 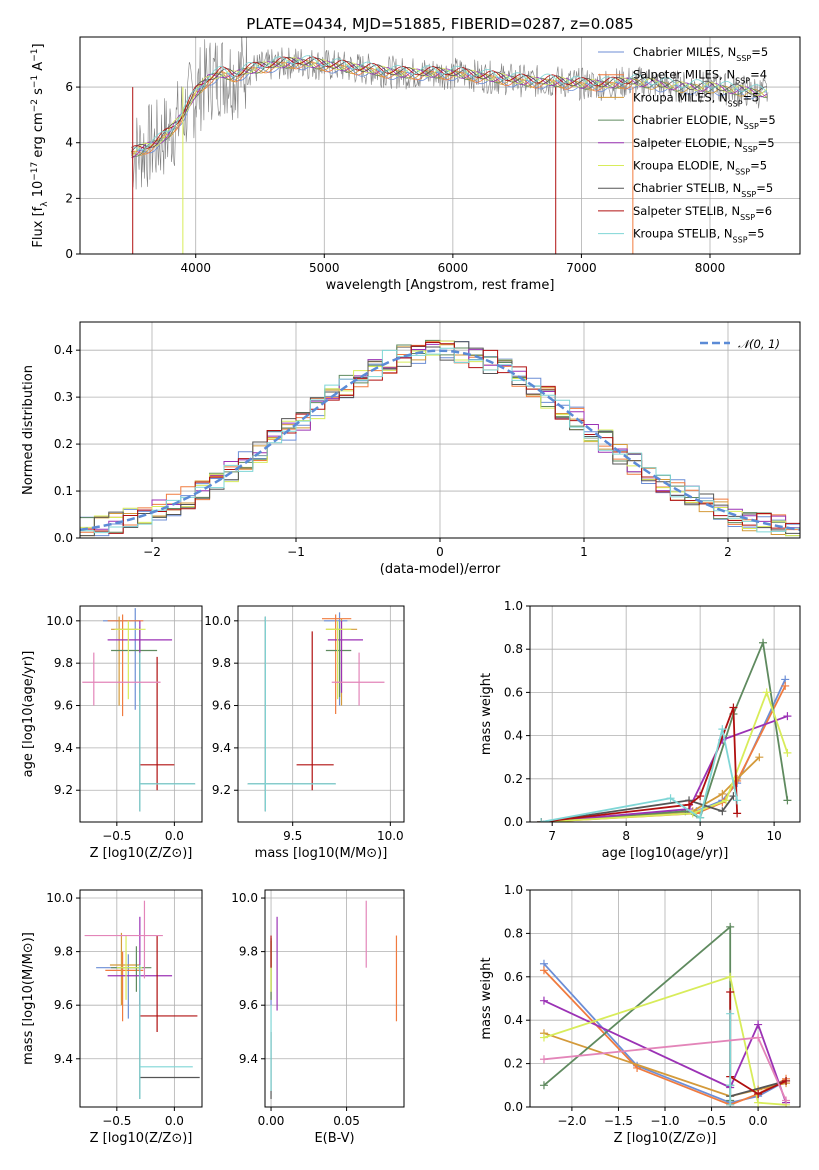 I want to click on label-part: λ, so click(x=45, y=204).